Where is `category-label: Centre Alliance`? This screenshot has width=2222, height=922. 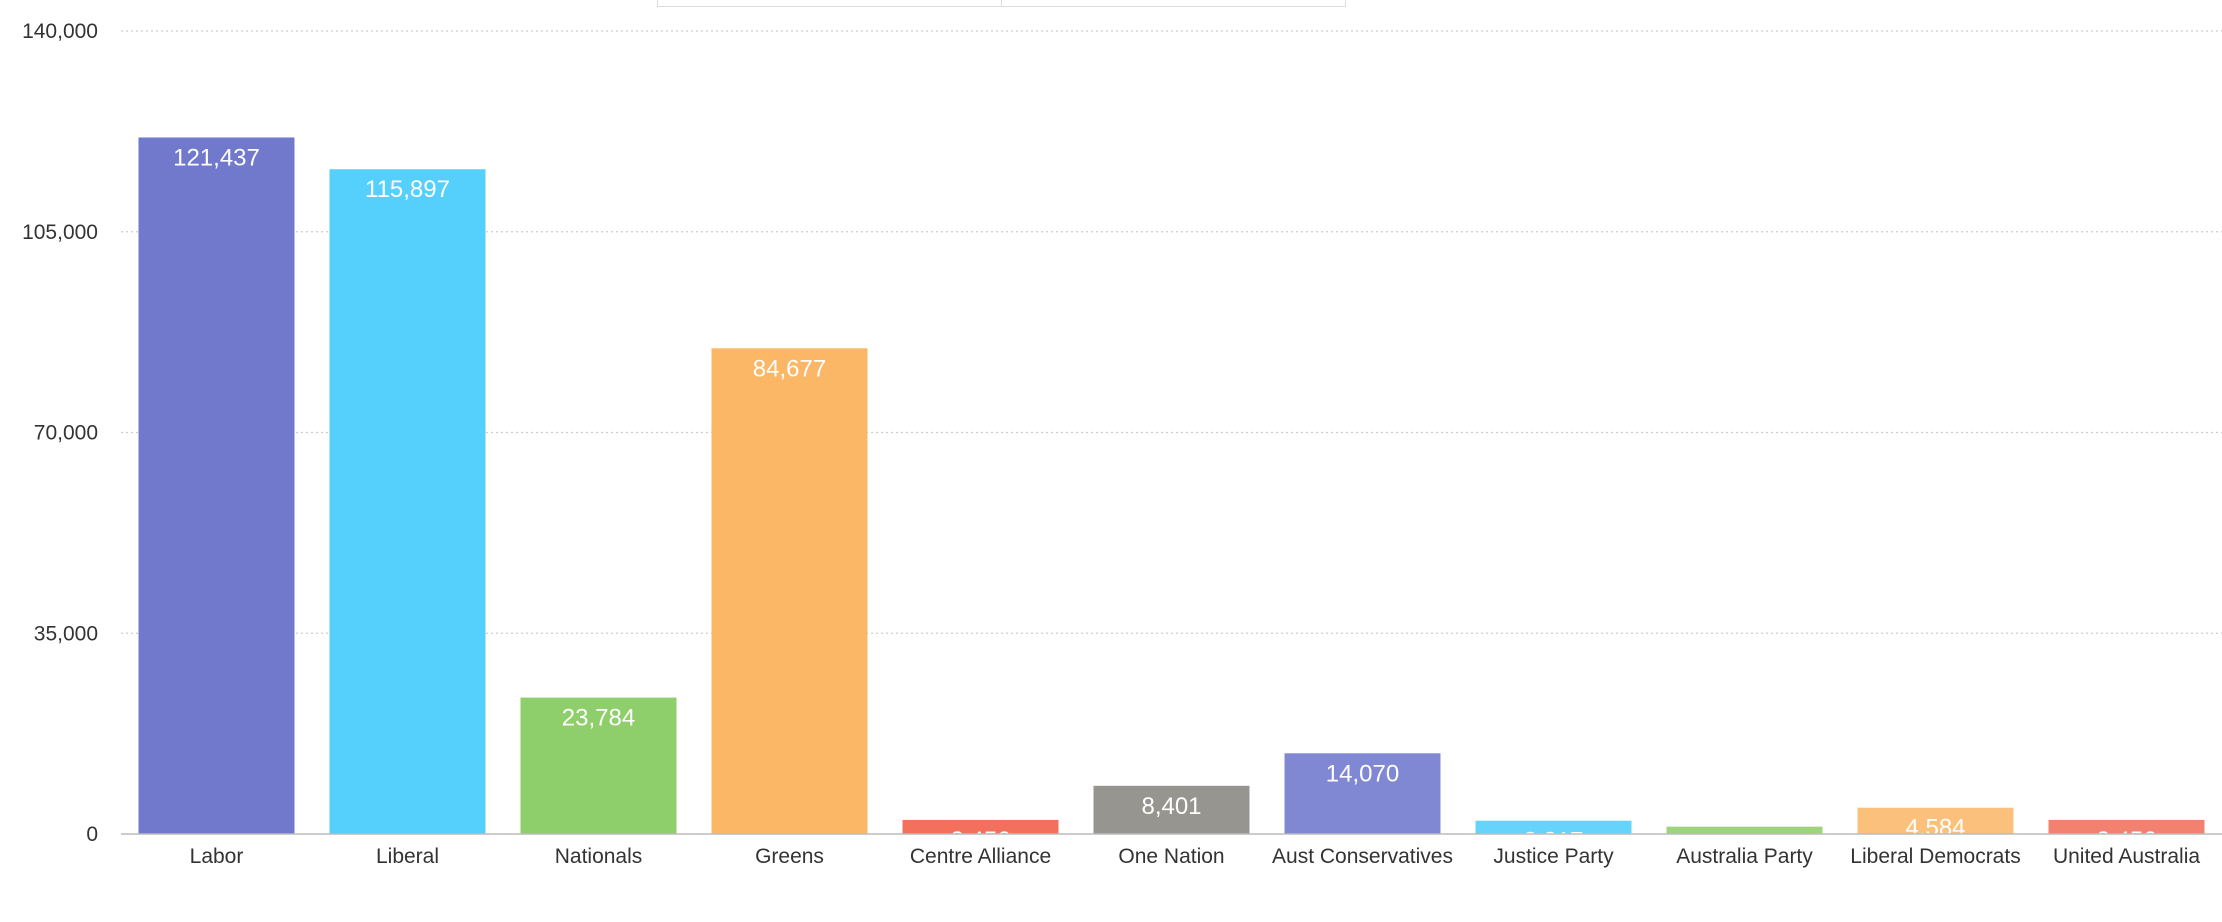
category-label: Centre Alliance is located at coordinates (980, 856).